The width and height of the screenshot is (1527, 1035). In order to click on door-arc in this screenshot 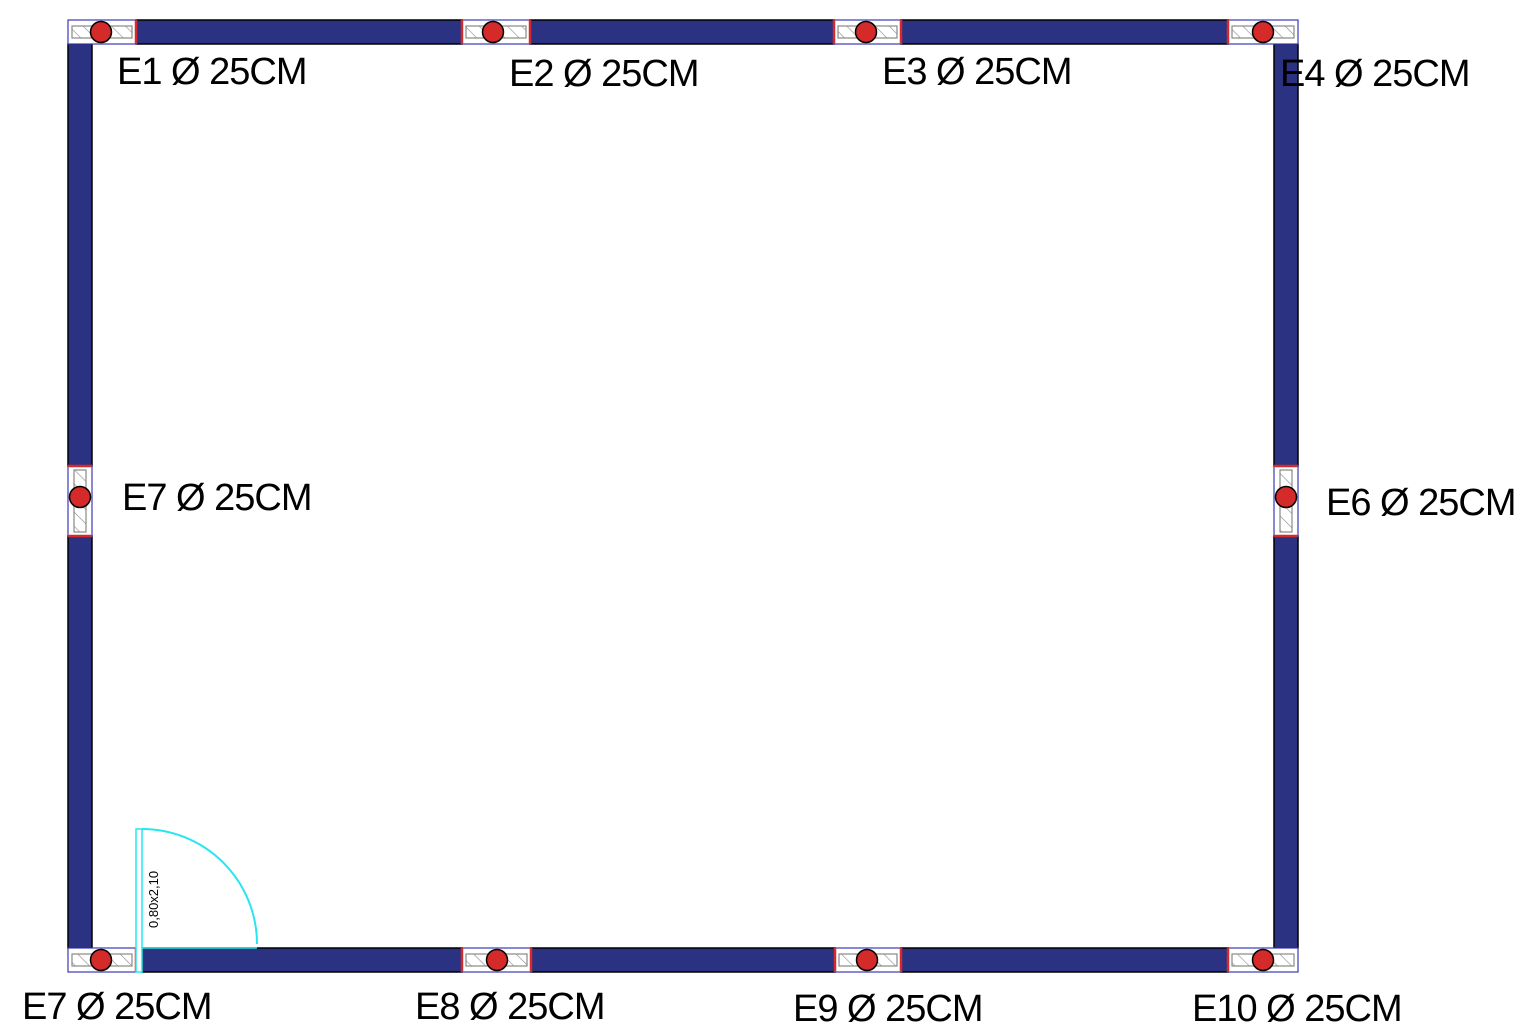, I will do `click(199, 886)`.